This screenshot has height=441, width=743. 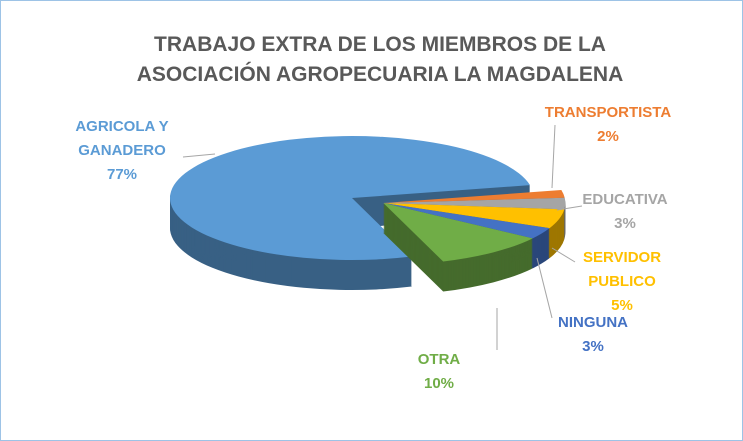 I want to click on slice-value-label: 5%, so click(x=622, y=305).